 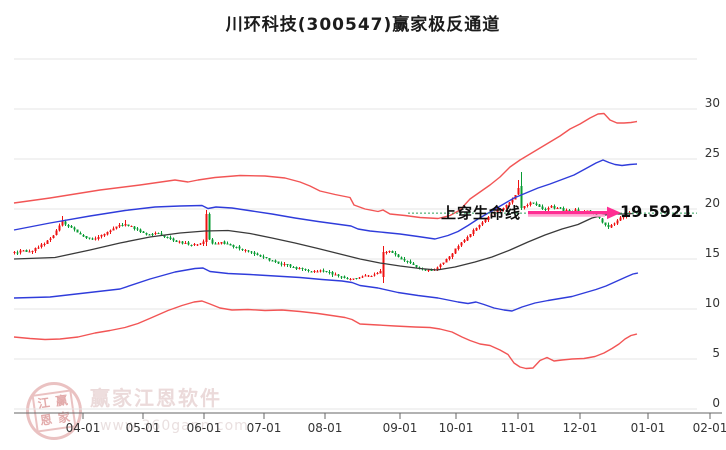 I want to click on svg-text: 10, so click(x=712, y=303).